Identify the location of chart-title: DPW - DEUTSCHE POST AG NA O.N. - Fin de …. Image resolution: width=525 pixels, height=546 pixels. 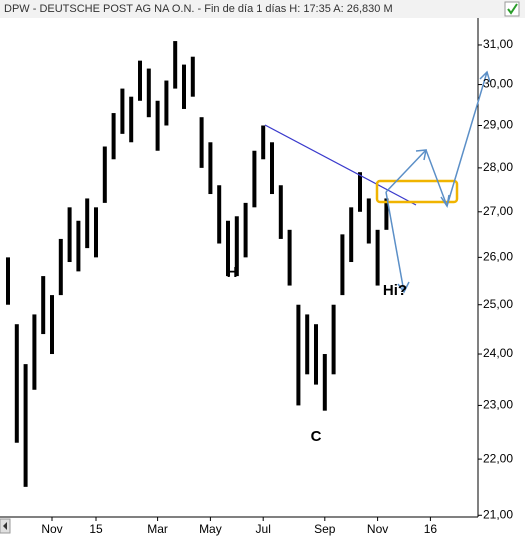
(198, 9).